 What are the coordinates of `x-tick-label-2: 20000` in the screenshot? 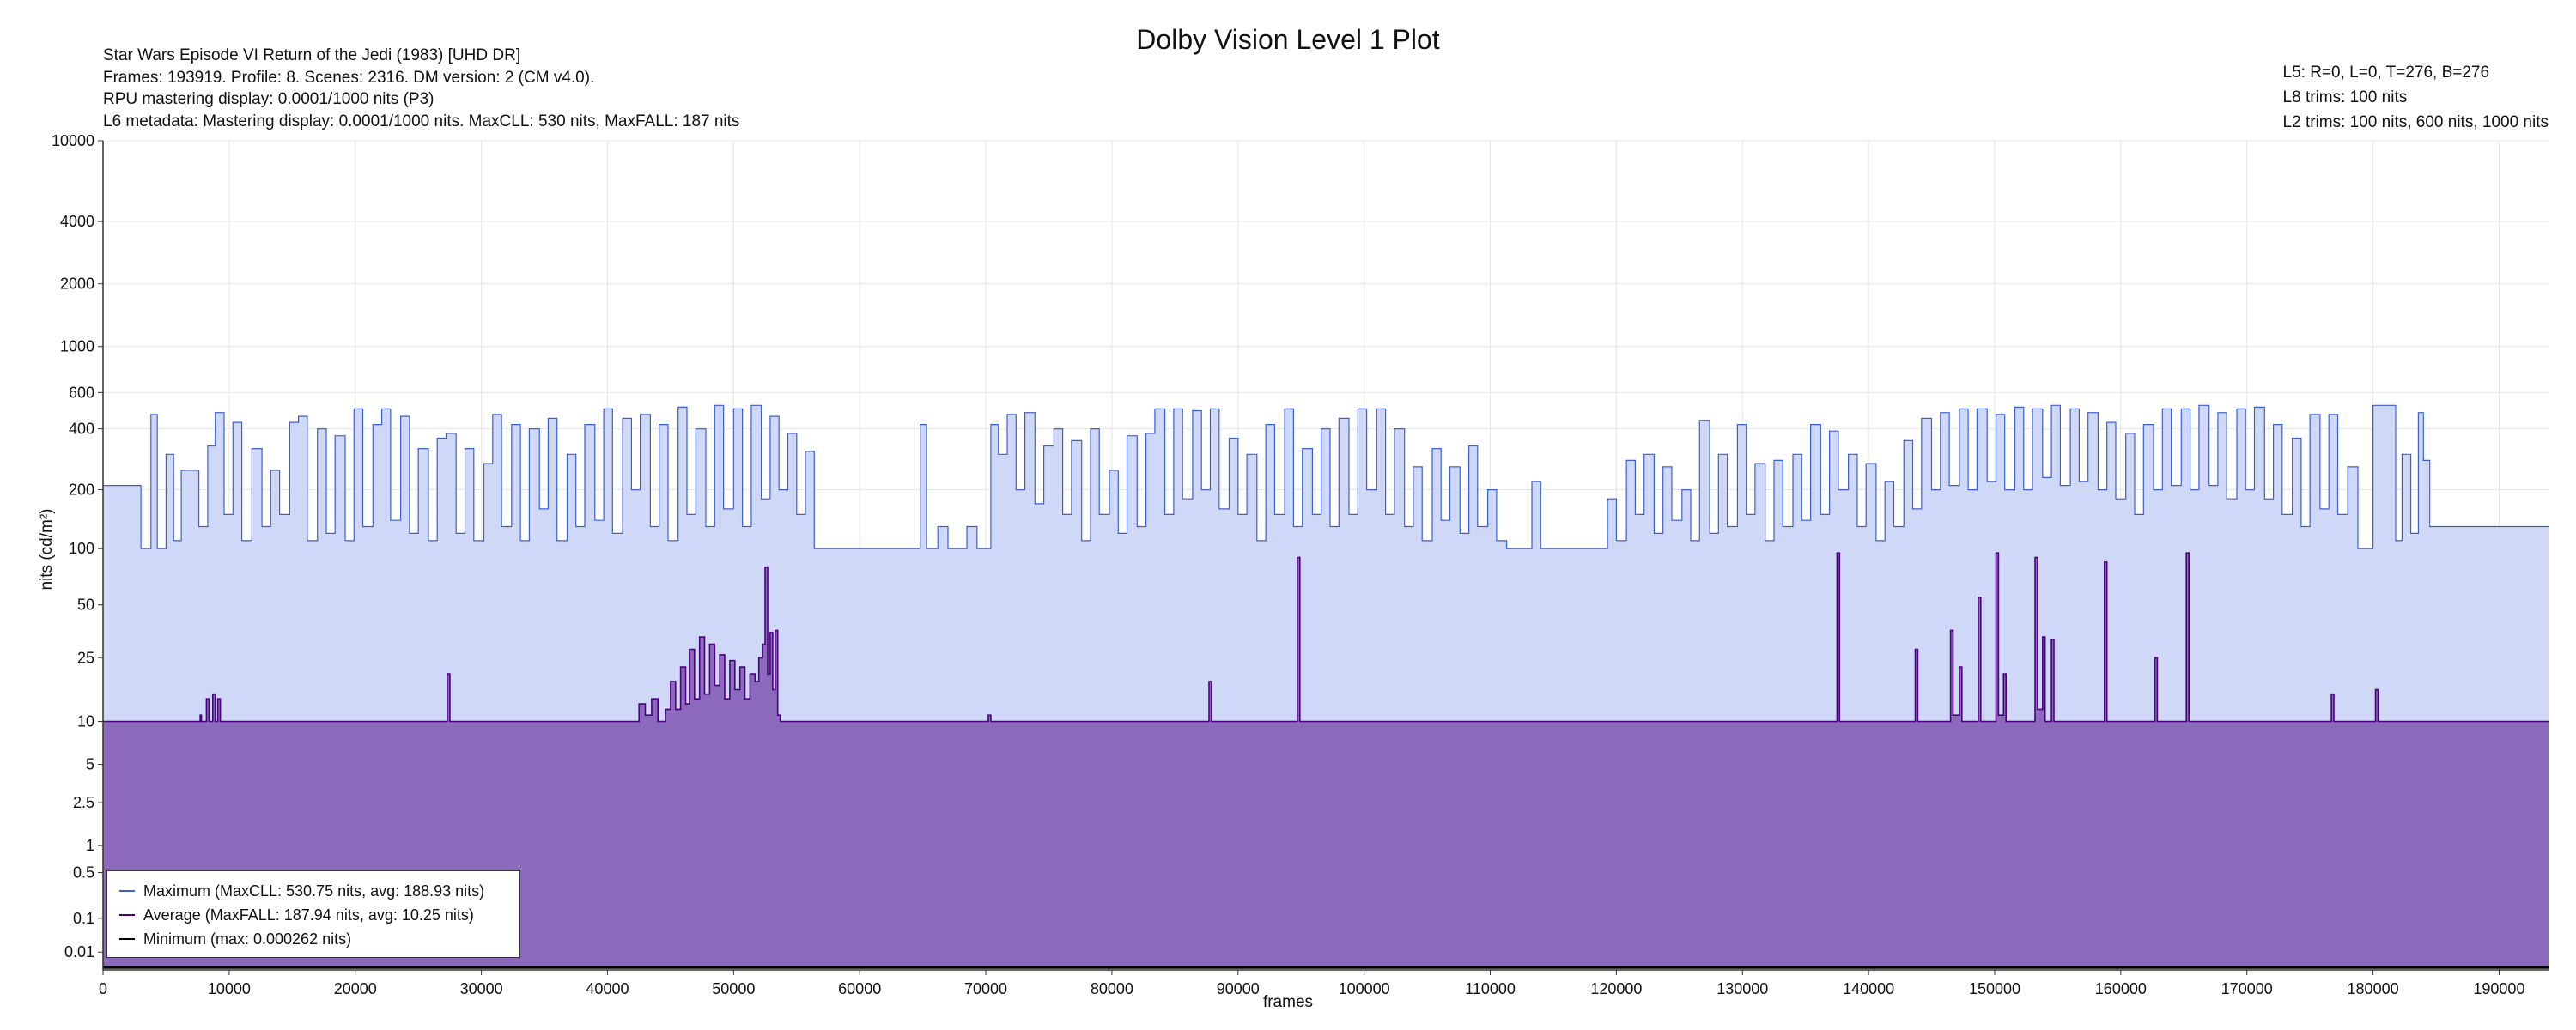 It's located at (355, 988).